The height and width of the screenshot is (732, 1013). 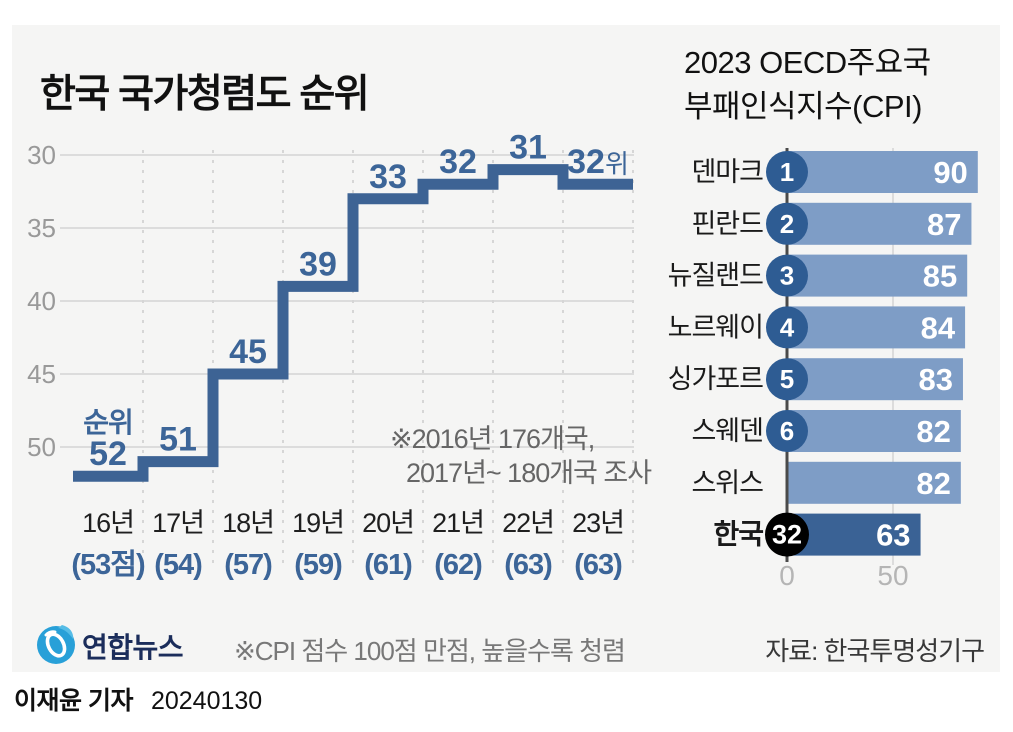 I want to click on rank-value-label: 45, so click(x=248, y=352).